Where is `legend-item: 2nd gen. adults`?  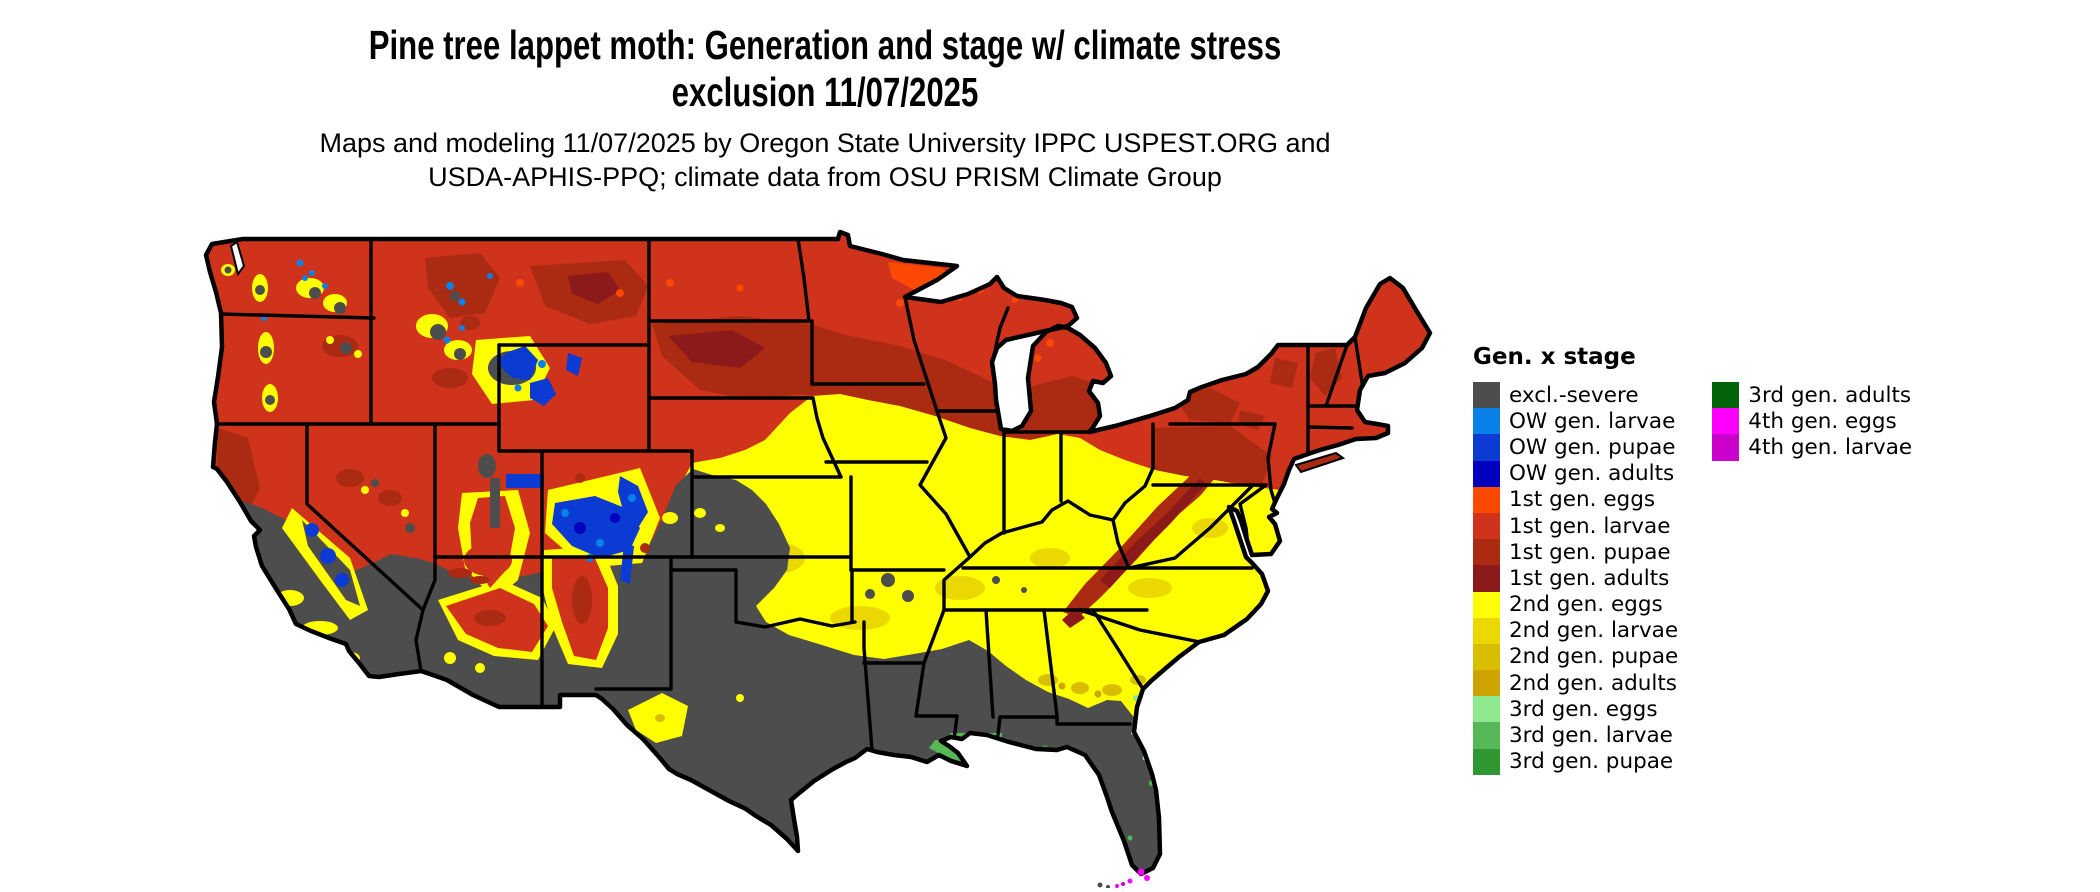
legend-item: 2nd gen. adults is located at coordinates (1575, 683).